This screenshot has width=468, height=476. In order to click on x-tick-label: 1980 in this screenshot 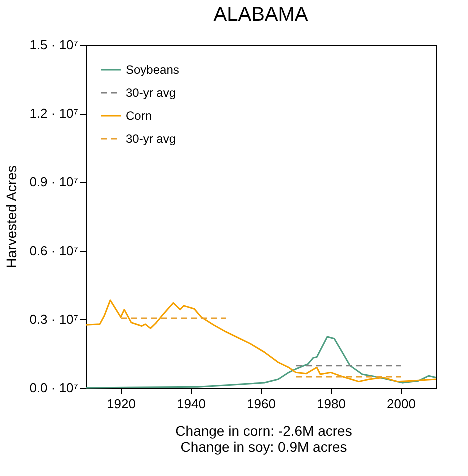, I will do `click(331, 404)`.